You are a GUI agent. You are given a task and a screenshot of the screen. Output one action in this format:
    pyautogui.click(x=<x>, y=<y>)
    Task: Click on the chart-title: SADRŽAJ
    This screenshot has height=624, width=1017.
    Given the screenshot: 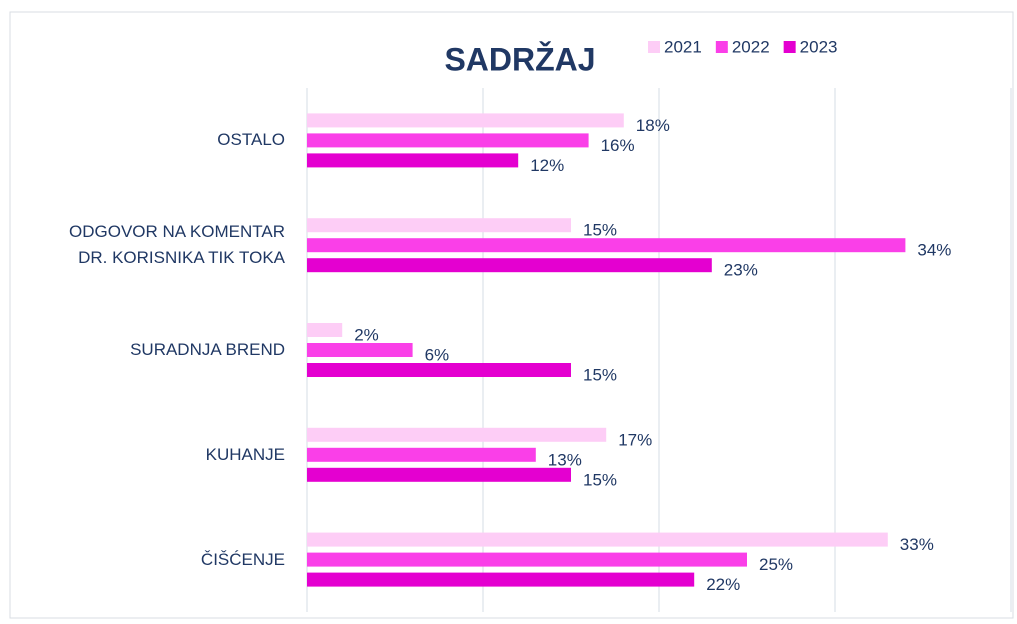 What is the action you would take?
    pyautogui.click(x=519, y=59)
    